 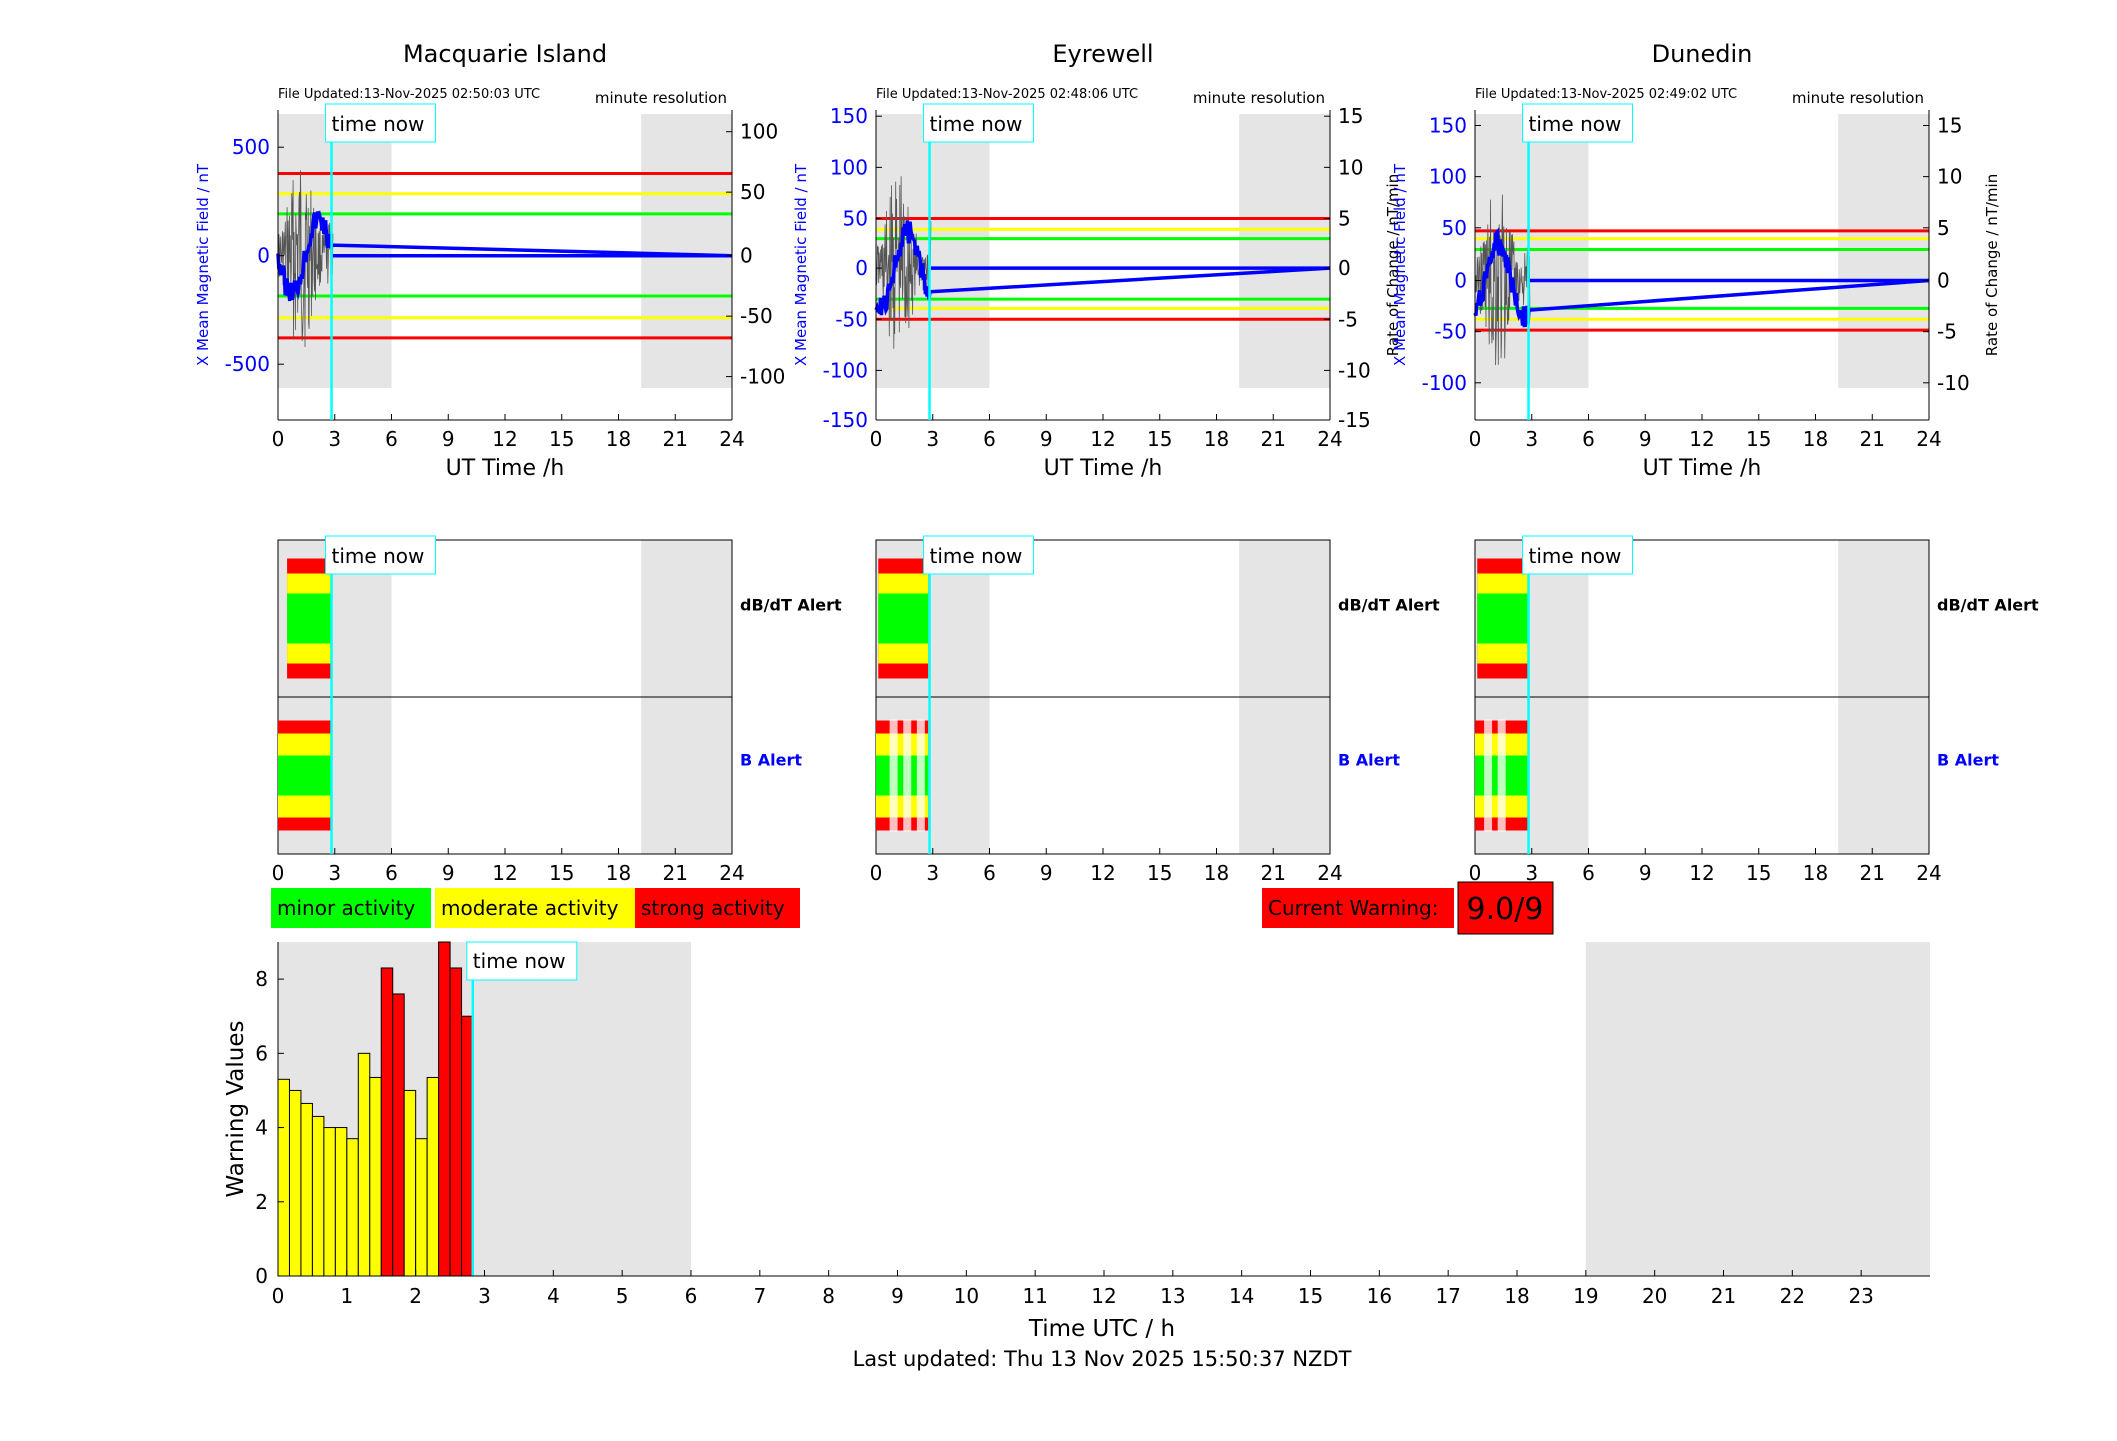 What do you see at coordinates (530, 908) in the screenshot?
I see `legend-moderate-label: moderate activity` at bounding box center [530, 908].